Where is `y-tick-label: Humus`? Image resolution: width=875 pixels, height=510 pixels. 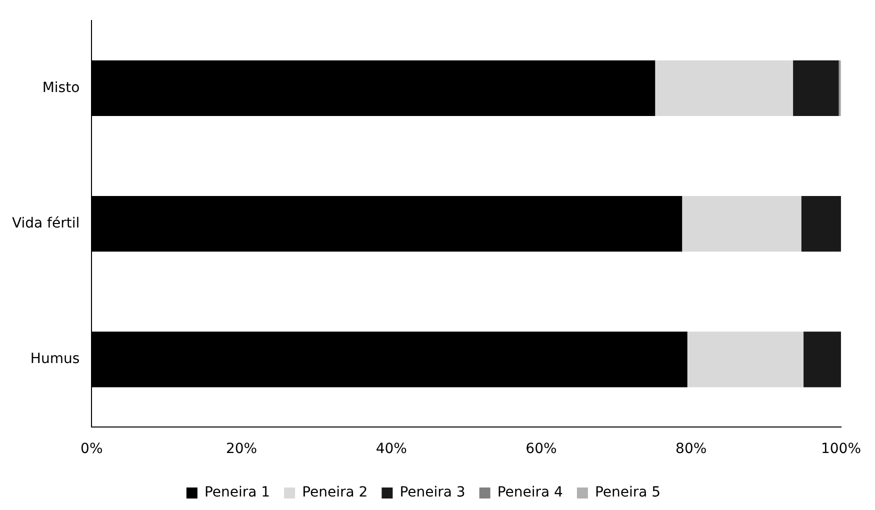
y-tick-label: Humus is located at coordinates (55, 359).